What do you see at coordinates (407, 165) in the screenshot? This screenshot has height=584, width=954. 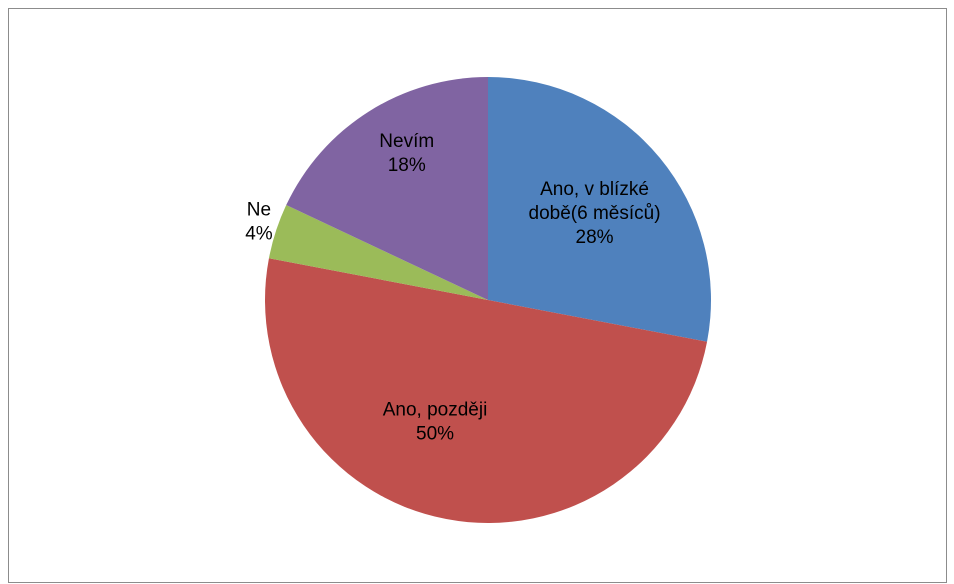 I see `slice-value-label: 18%` at bounding box center [407, 165].